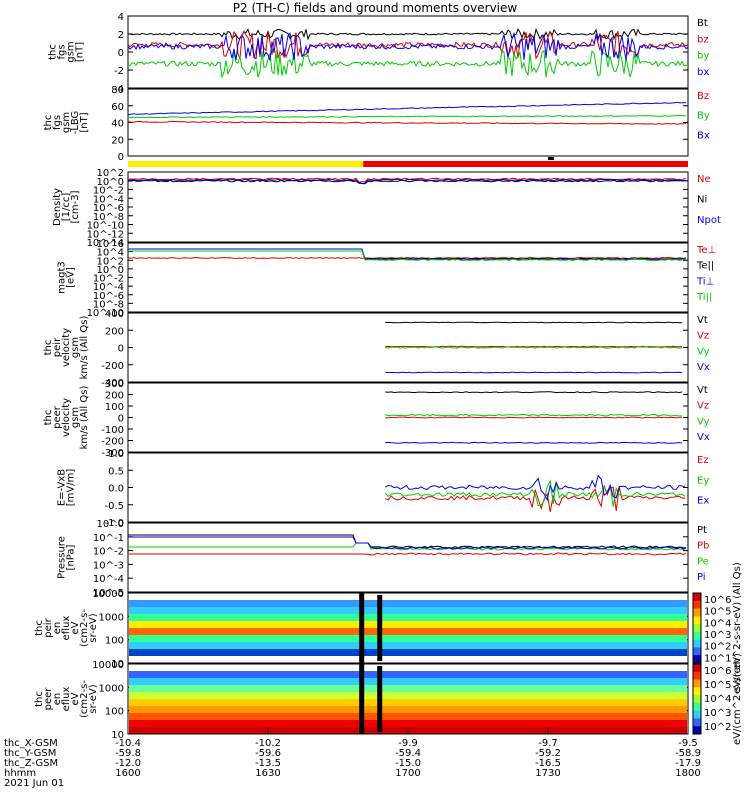 The height and width of the screenshot is (800, 750). What do you see at coordinates (703, 116) in the screenshot?
I see `legend-By: By` at bounding box center [703, 116].